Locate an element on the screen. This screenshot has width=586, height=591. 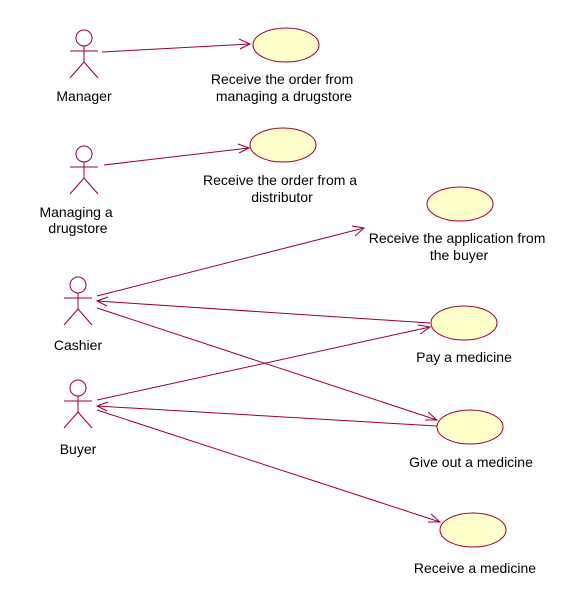
usecase-label-line: distributor is located at coordinates (282, 197).